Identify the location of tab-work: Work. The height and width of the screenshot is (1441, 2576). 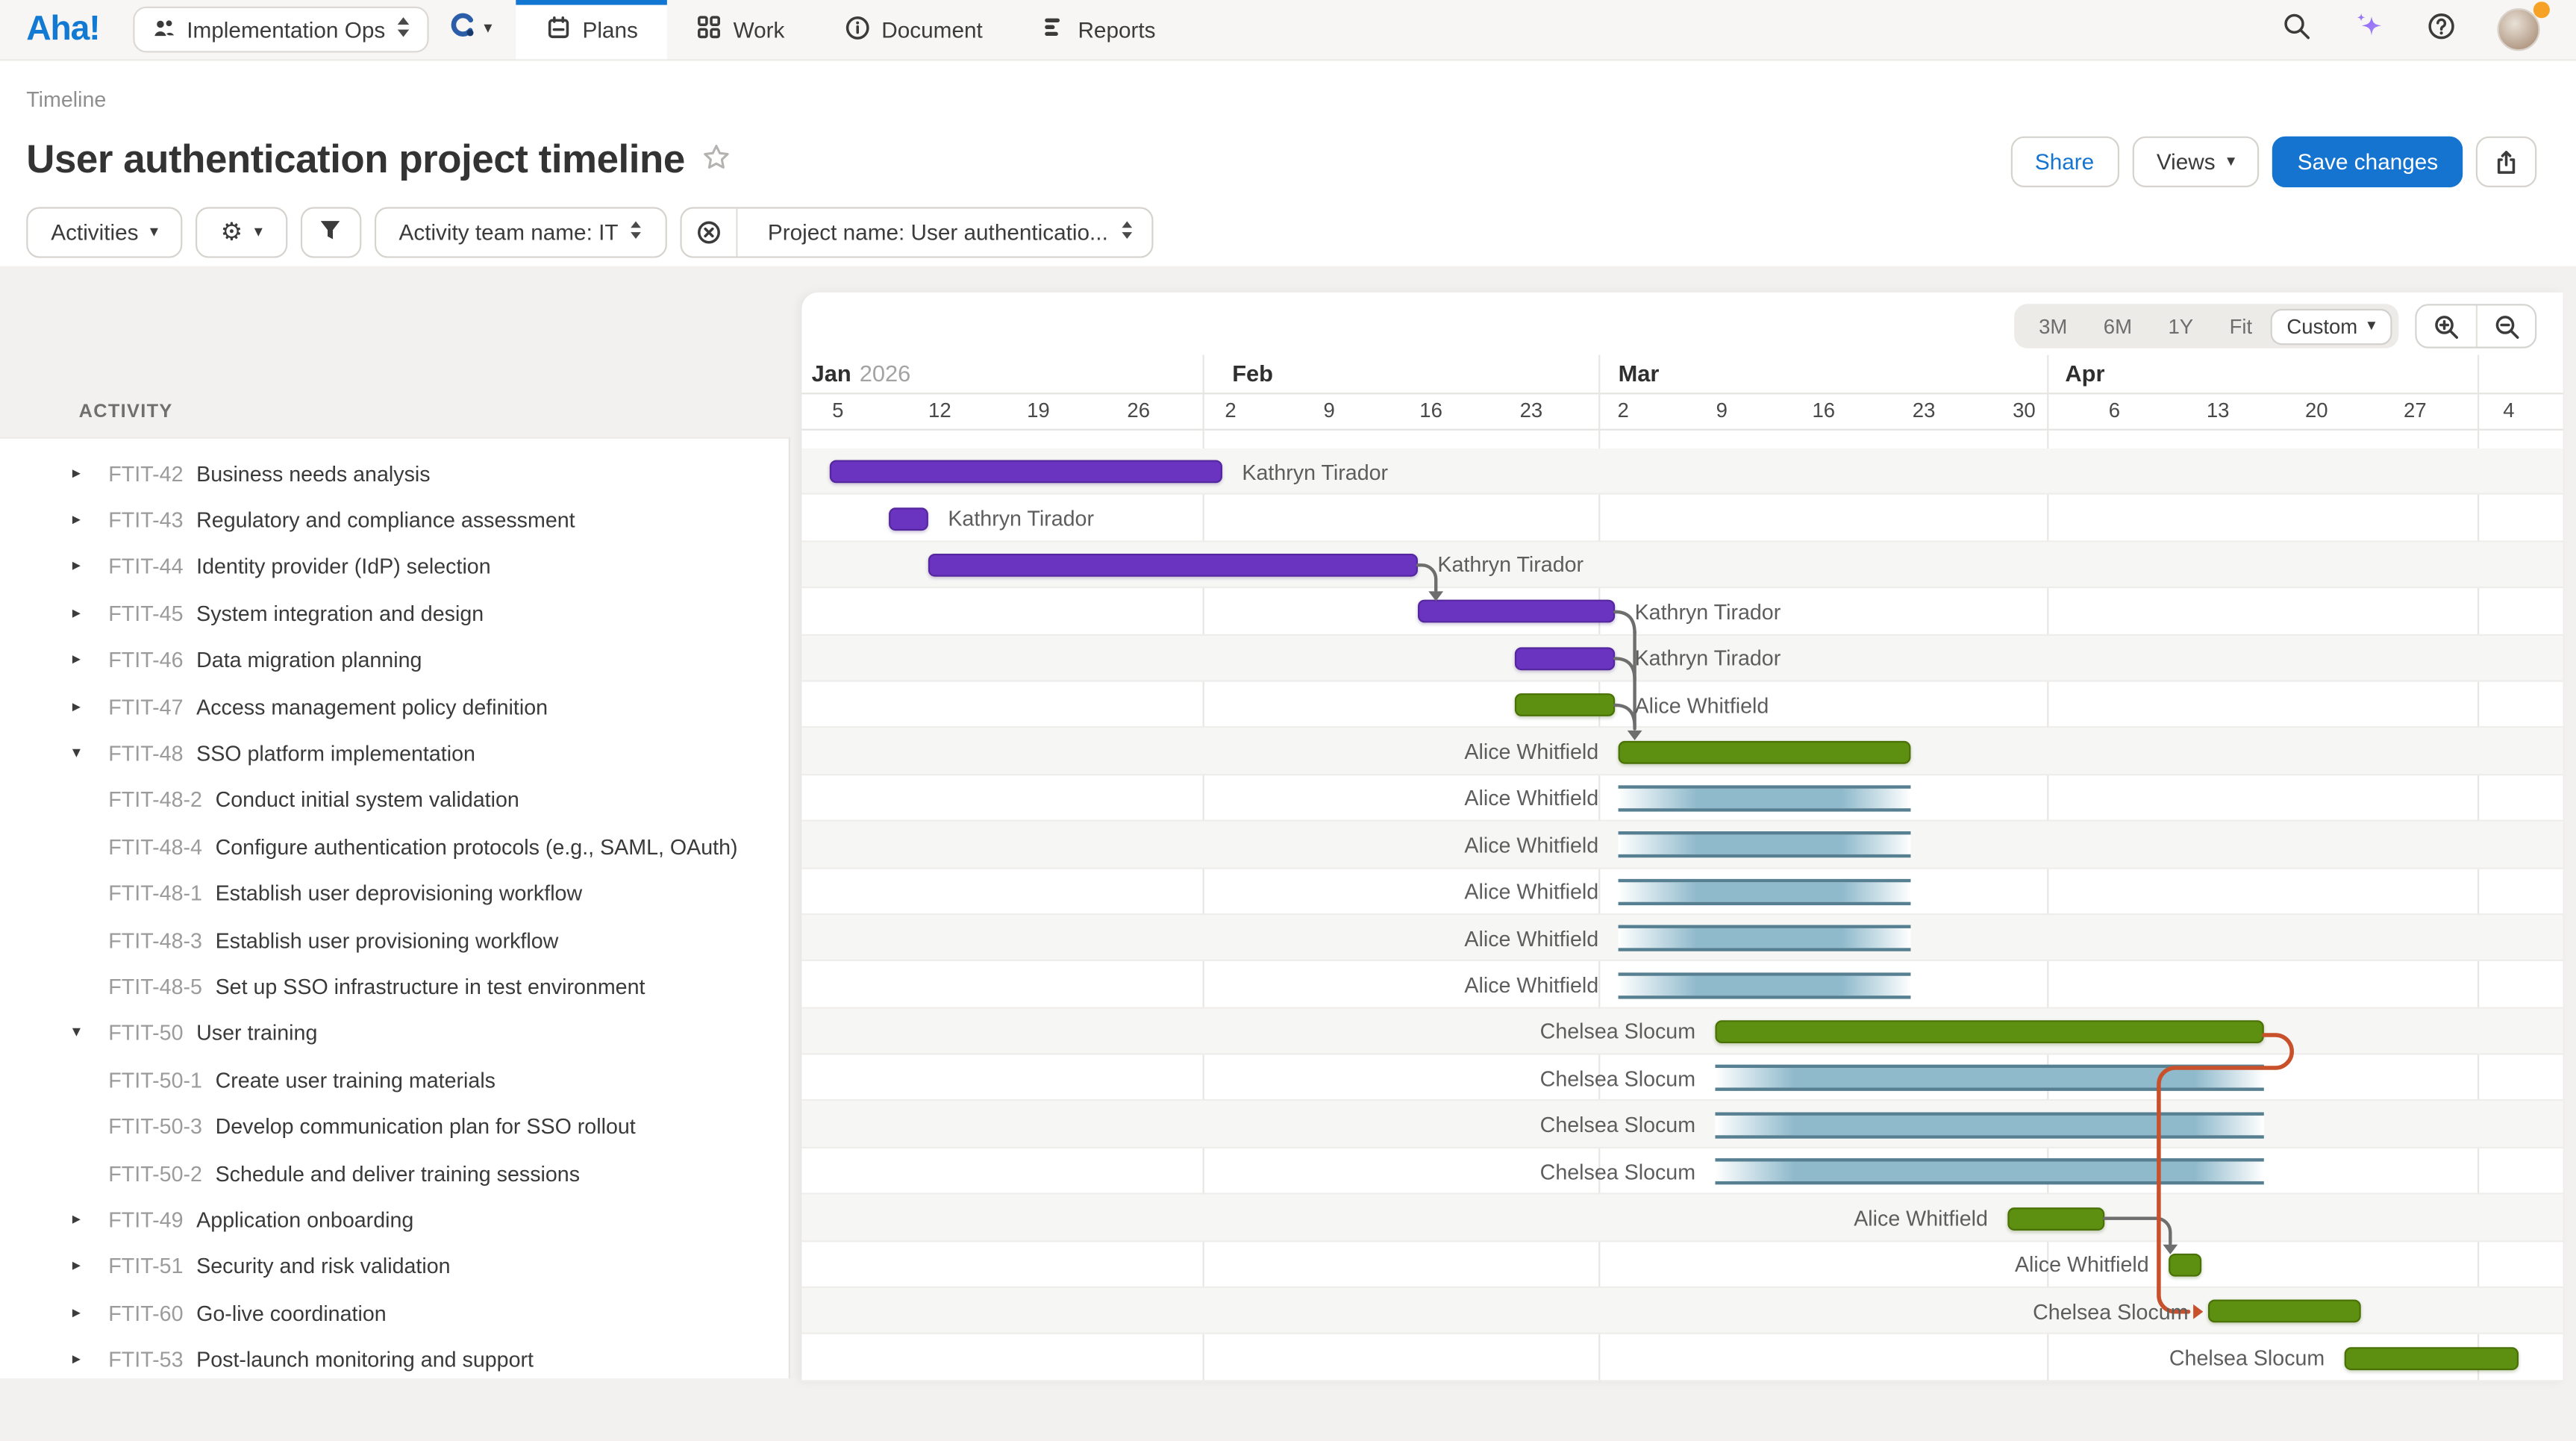
(741, 29).